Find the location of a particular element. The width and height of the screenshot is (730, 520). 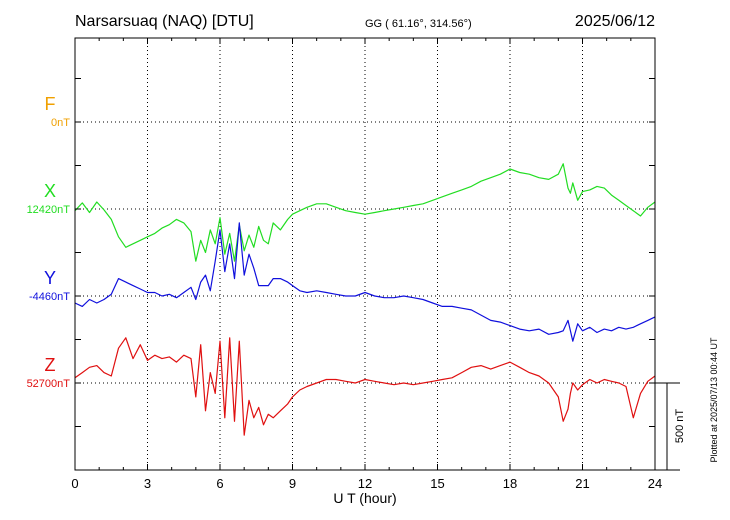

channel-y-baseline: -4460nT is located at coordinates (49, 297).